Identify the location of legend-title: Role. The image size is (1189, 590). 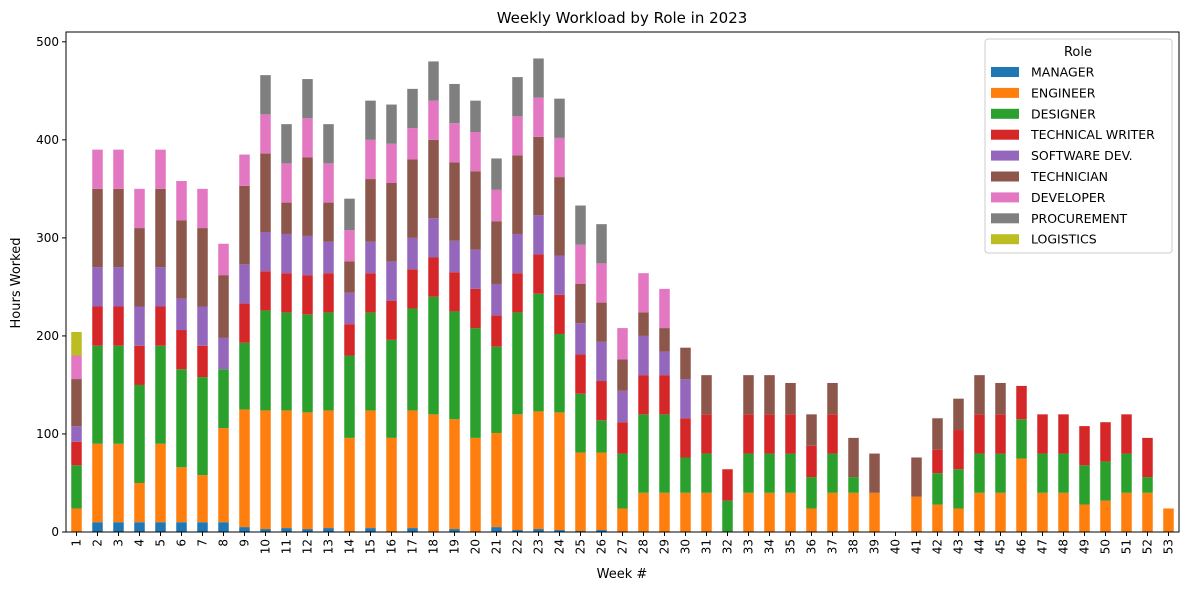
(1078, 52).